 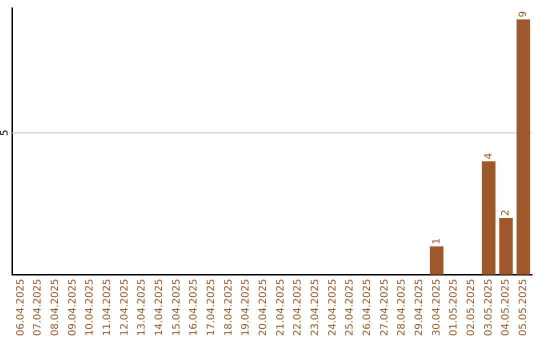 What do you see at coordinates (315, 307) in the screenshot?
I see `x-tick-label: 23.04.2025` at bounding box center [315, 307].